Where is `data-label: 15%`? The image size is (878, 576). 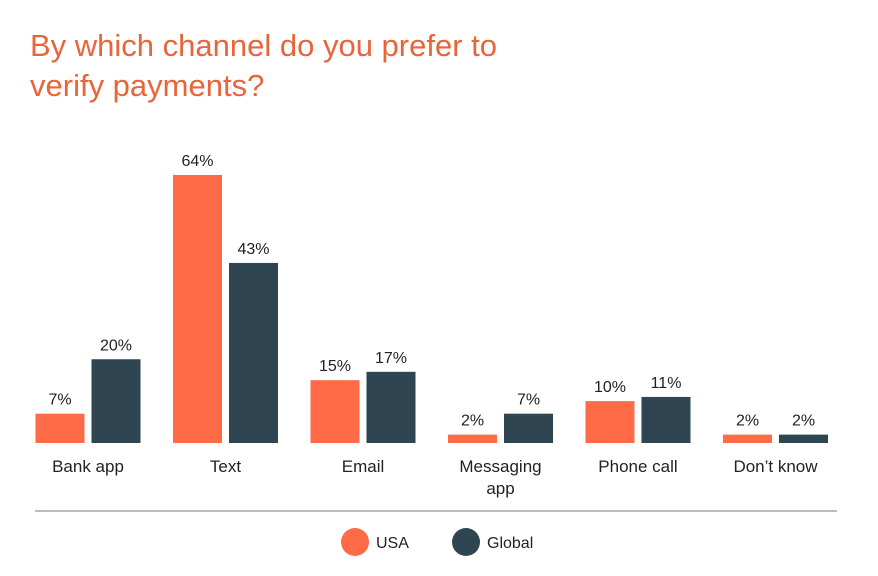
data-label: 15% is located at coordinates (335, 366).